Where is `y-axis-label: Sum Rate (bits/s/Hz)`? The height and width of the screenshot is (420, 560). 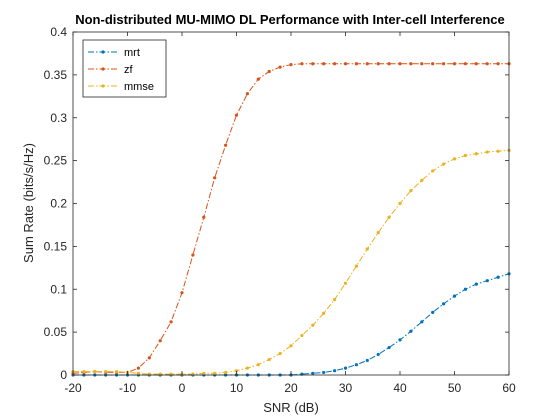 y-axis-label: Sum Rate (bits/s/Hz) is located at coordinates (28, 203).